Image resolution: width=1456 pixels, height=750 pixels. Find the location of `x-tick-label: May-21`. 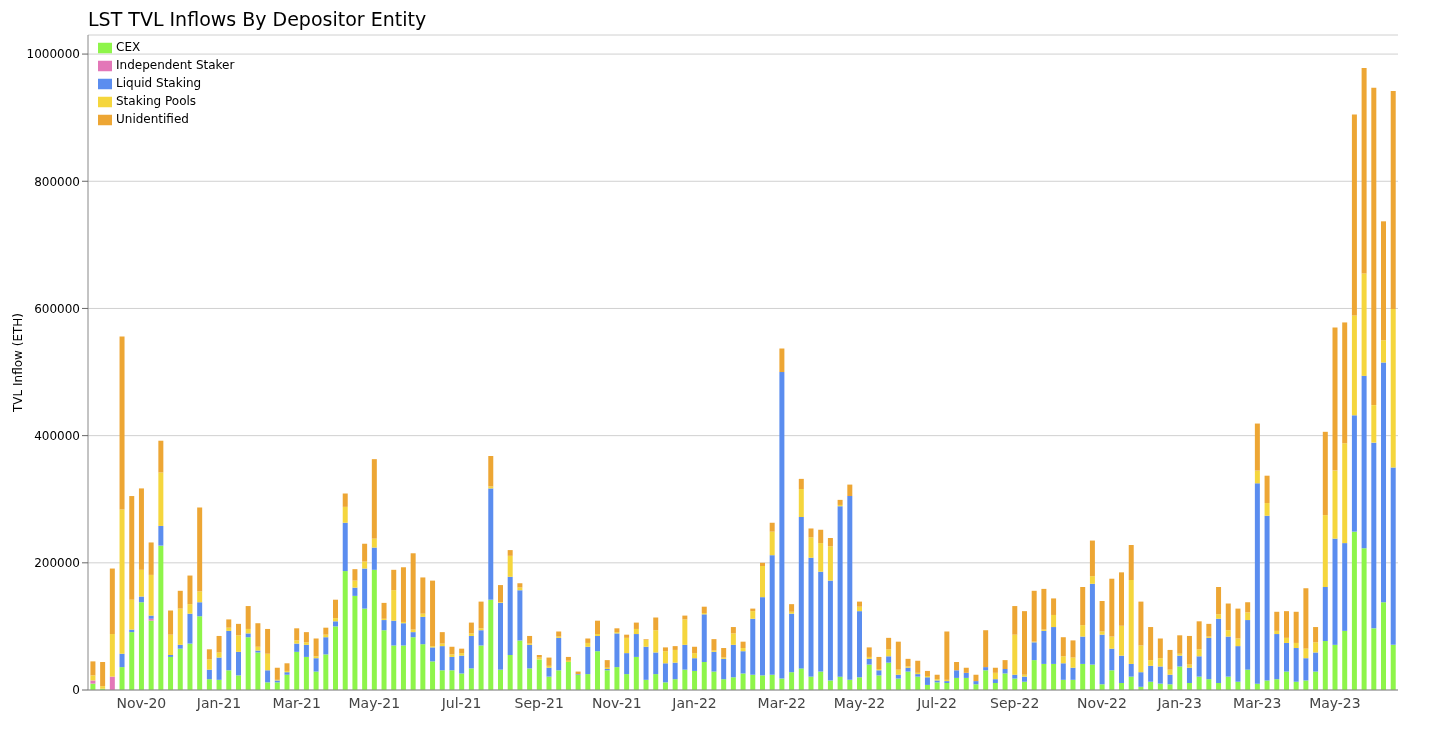

x-tick-label: May-21 is located at coordinates (374, 702).